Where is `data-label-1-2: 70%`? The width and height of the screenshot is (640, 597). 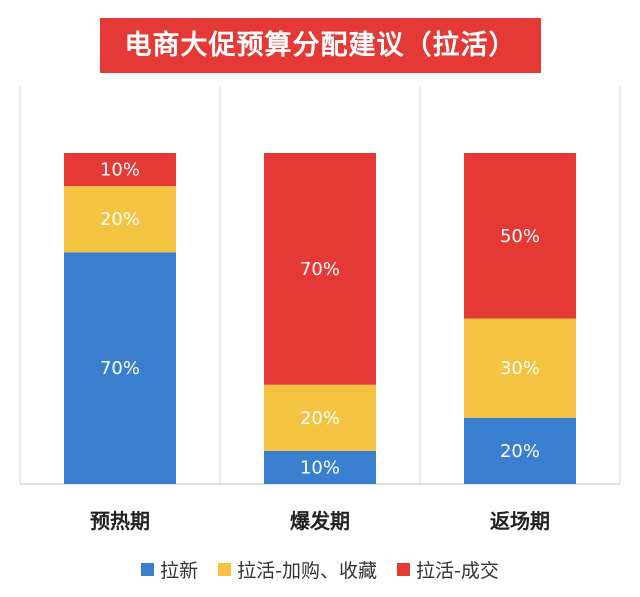
data-label-1-2: 70% is located at coordinates (320, 269).